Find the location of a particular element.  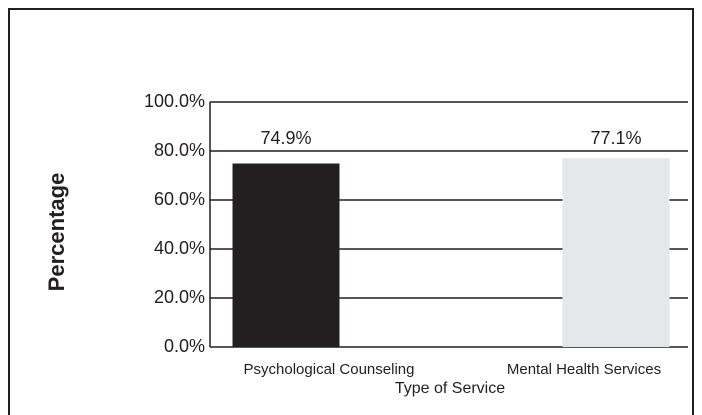

y-tick-label: 20.0% is located at coordinates (179, 297).